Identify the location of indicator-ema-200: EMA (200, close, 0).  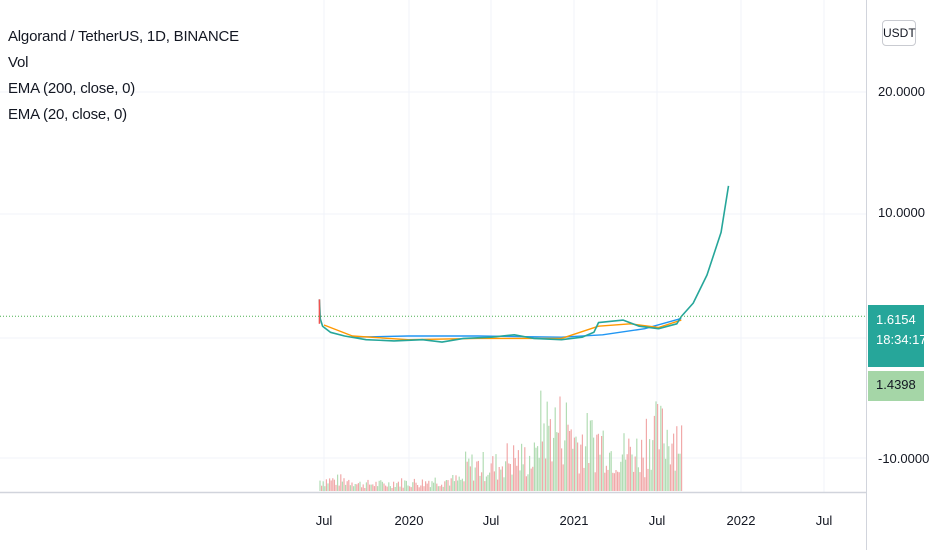
(72, 88).